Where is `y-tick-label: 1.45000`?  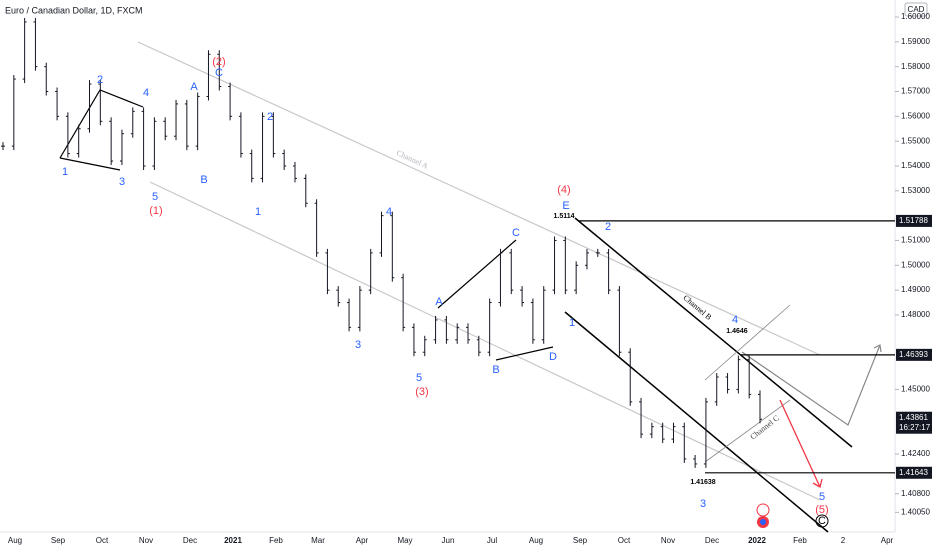
y-tick-label: 1.45000 is located at coordinates (915, 389).